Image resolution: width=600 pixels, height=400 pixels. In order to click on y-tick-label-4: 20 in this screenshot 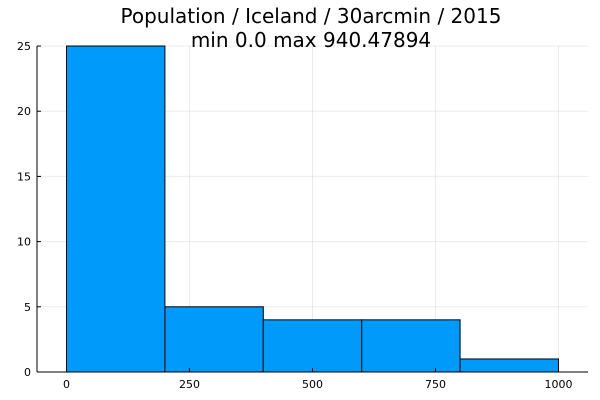, I will do `click(24, 111)`.